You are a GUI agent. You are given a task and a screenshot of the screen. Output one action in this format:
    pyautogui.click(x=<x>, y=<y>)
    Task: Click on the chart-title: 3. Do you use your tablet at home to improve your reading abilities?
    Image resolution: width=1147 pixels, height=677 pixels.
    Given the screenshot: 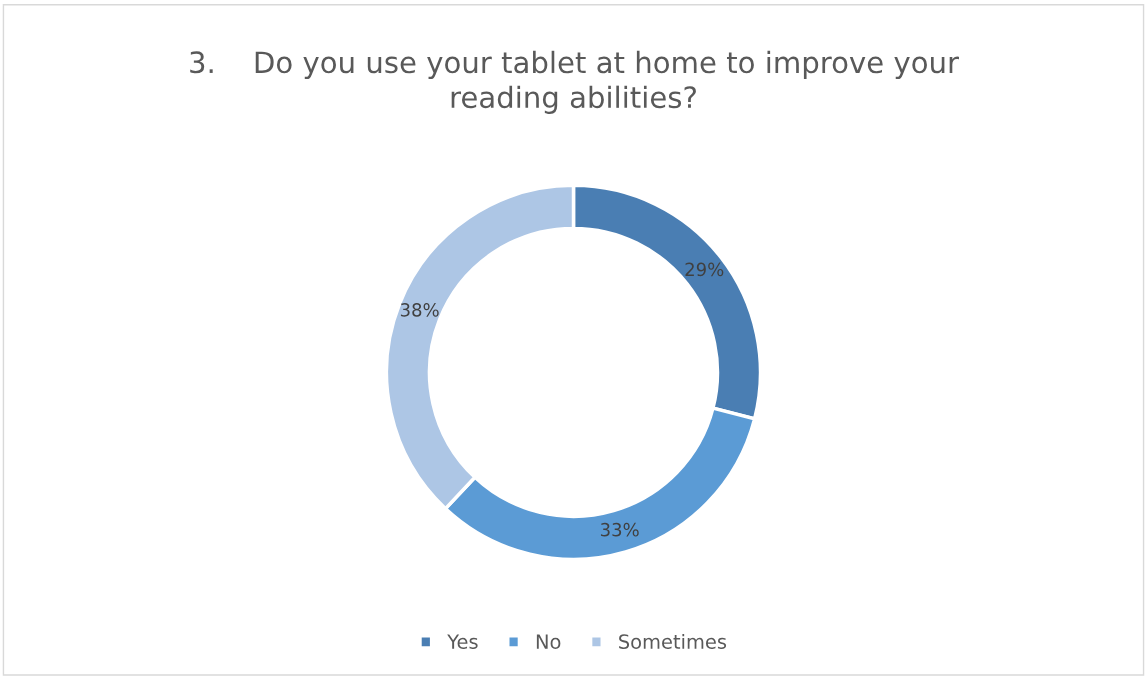 What is the action you would take?
    pyautogui.click(x=575, y=82)
    